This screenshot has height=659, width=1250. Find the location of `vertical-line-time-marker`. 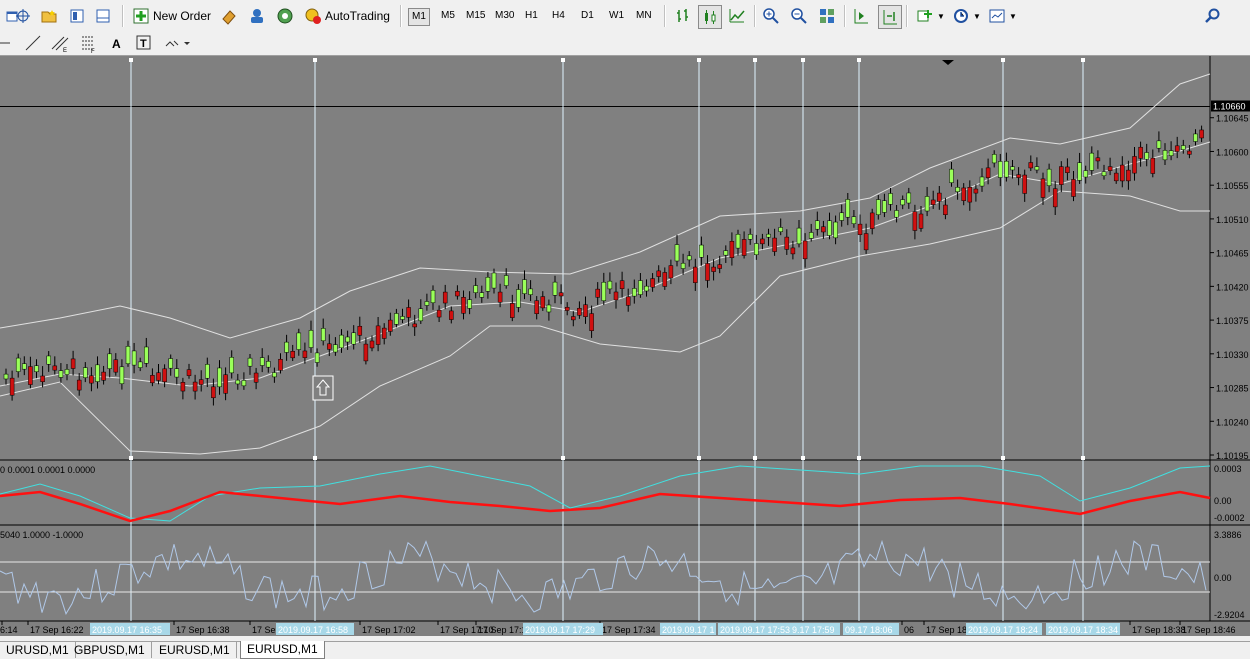

vertical-line-time-marker is located at coordinates (688, 629).